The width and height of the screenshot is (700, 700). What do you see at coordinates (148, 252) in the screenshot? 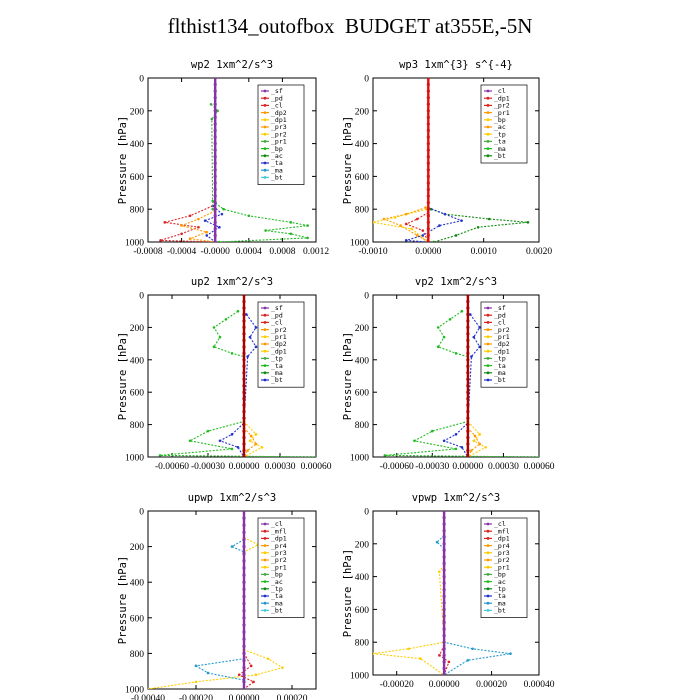
I see `x-tick-label: -0.0008` at bounding box center [148, 252].